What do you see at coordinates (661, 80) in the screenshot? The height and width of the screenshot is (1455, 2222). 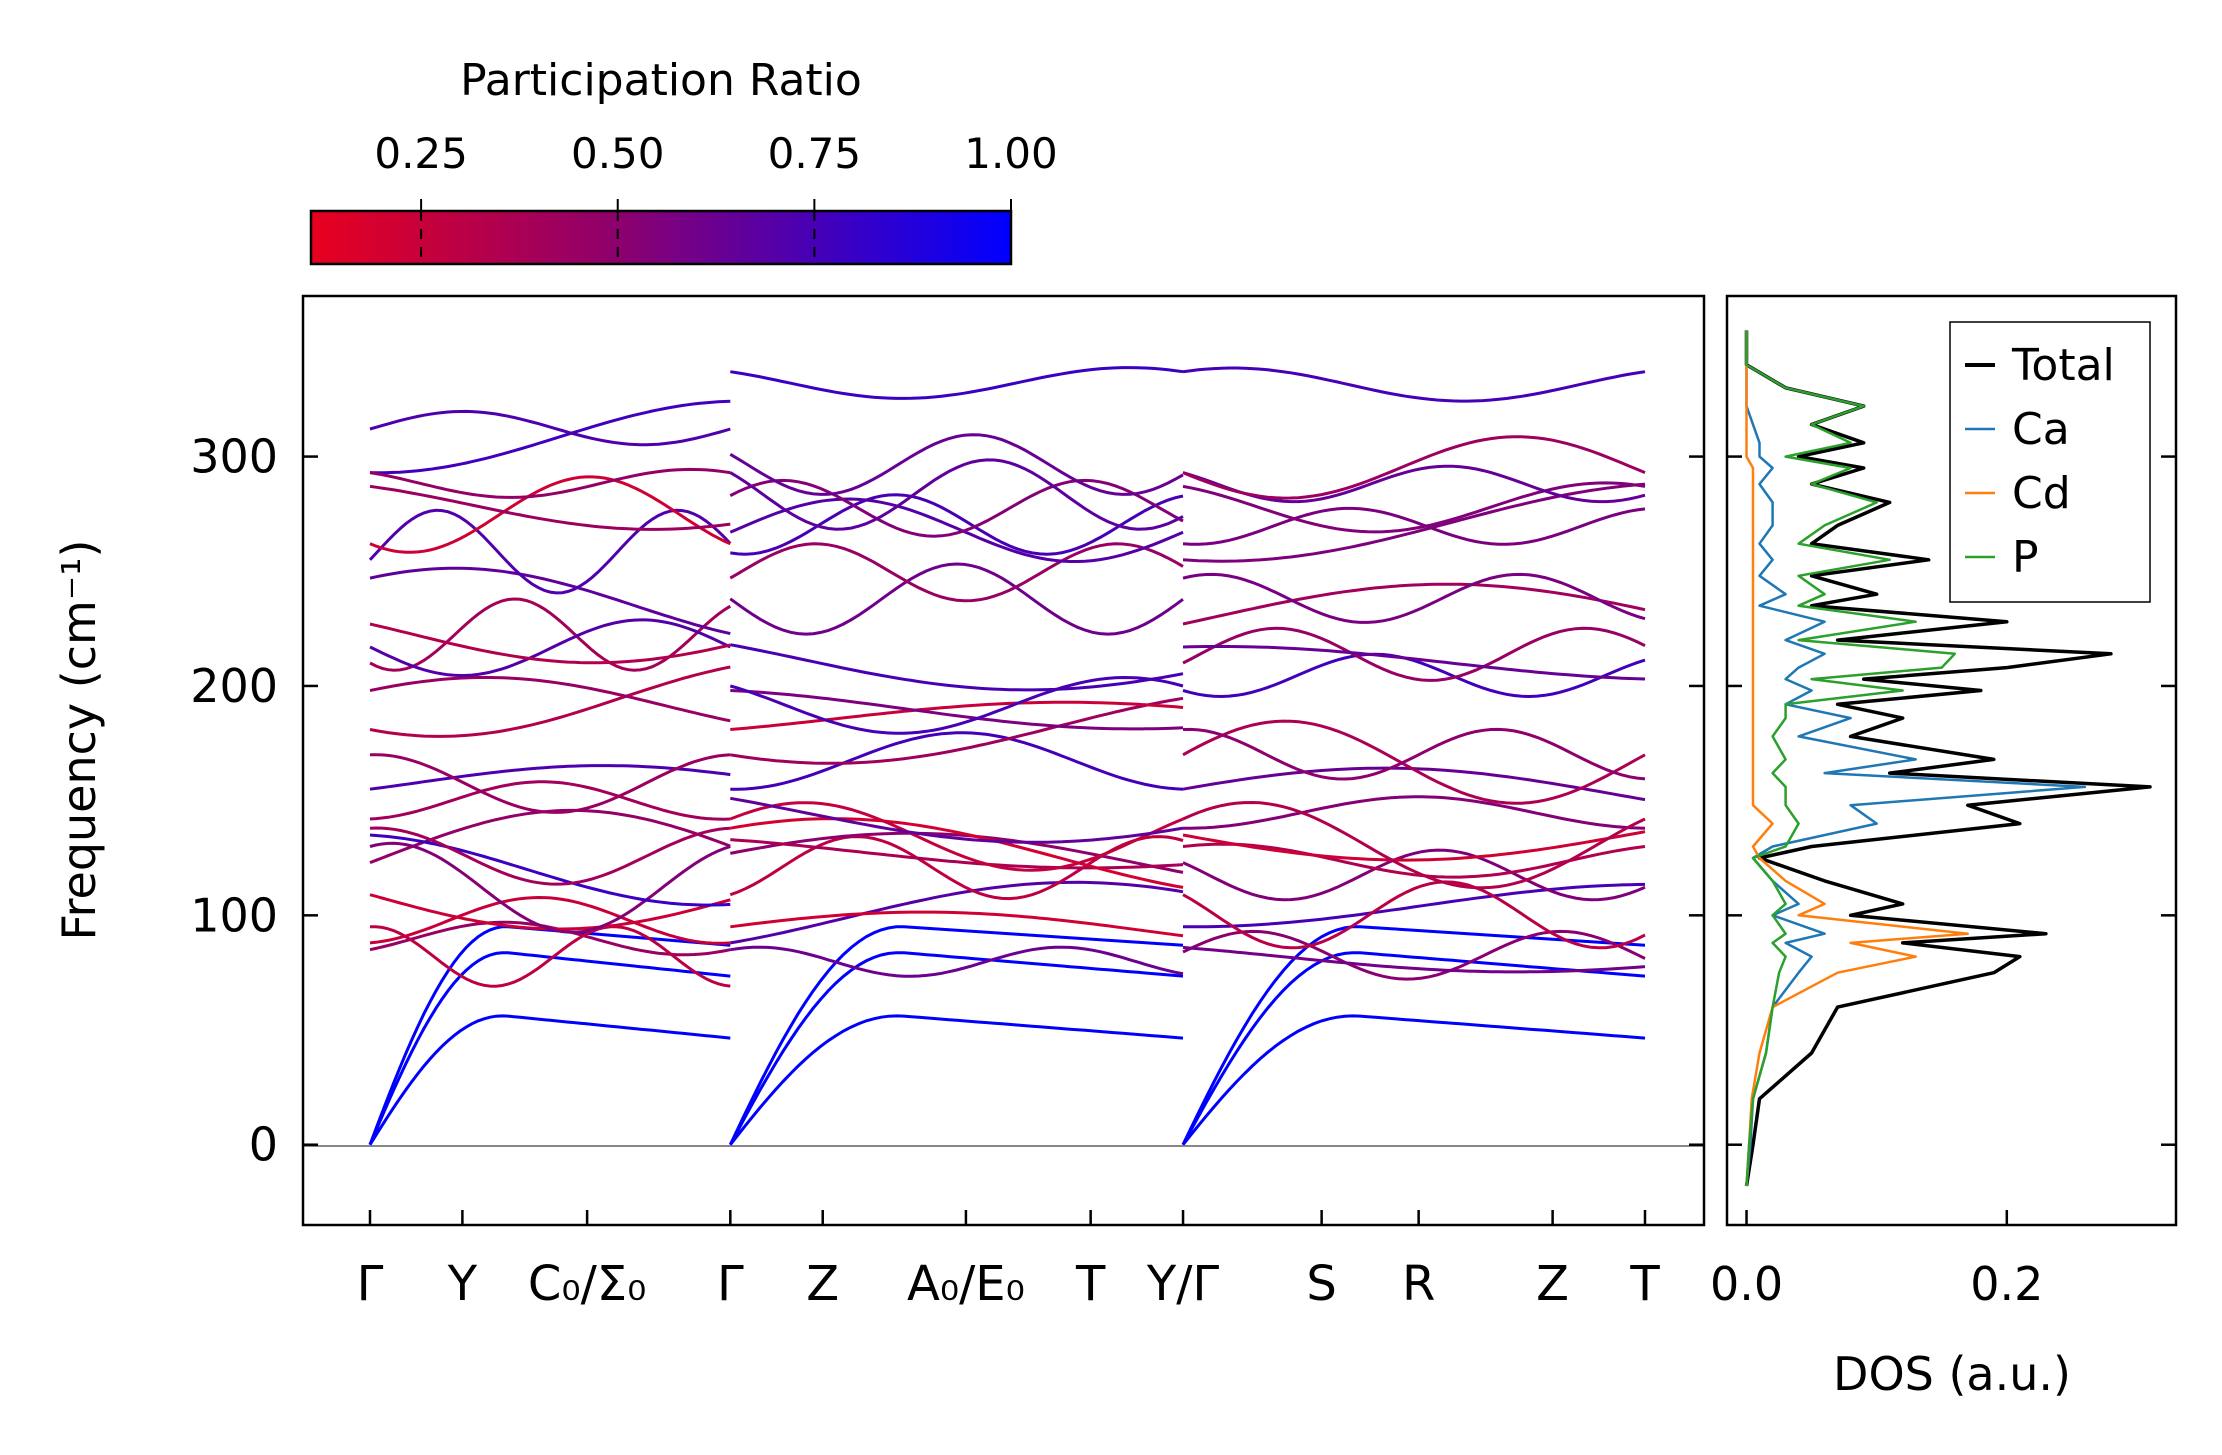 I see `colorbar-title: Participation Ratio` at bounding box center [661, 80].